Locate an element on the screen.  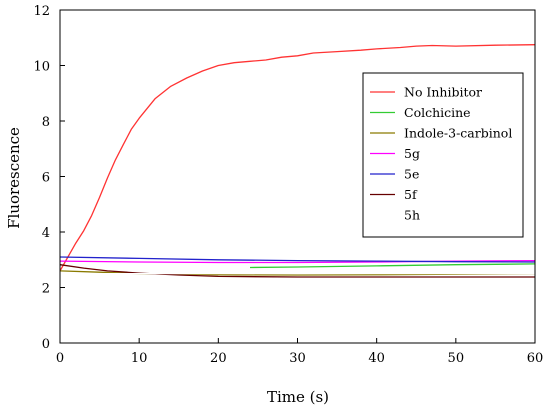
y-tick-label: 2 is located at coordinates (46, 289).